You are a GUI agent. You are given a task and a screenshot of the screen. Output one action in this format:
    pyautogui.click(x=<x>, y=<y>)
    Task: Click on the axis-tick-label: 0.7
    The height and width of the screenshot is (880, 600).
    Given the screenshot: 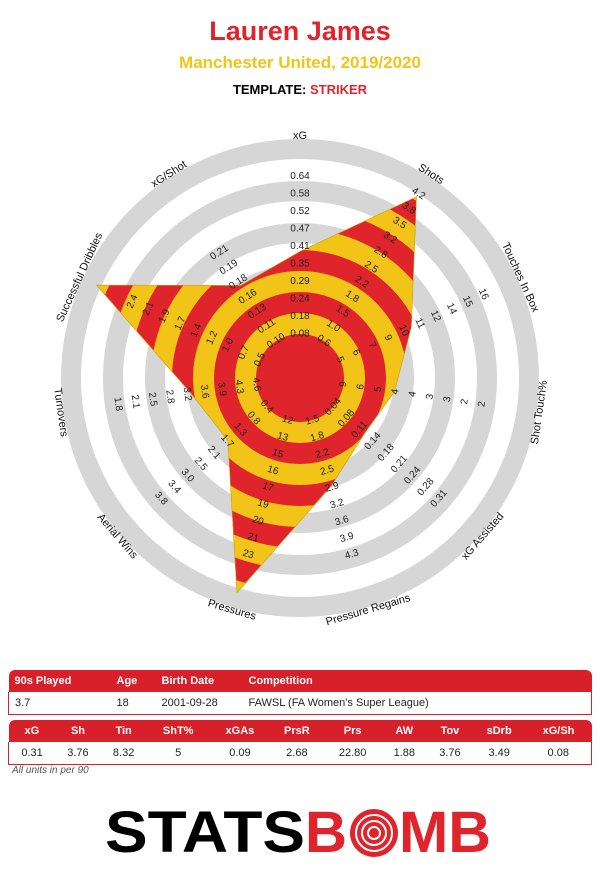 What is the action you would take?
    pyautogui.click(x=244, y=353)
    